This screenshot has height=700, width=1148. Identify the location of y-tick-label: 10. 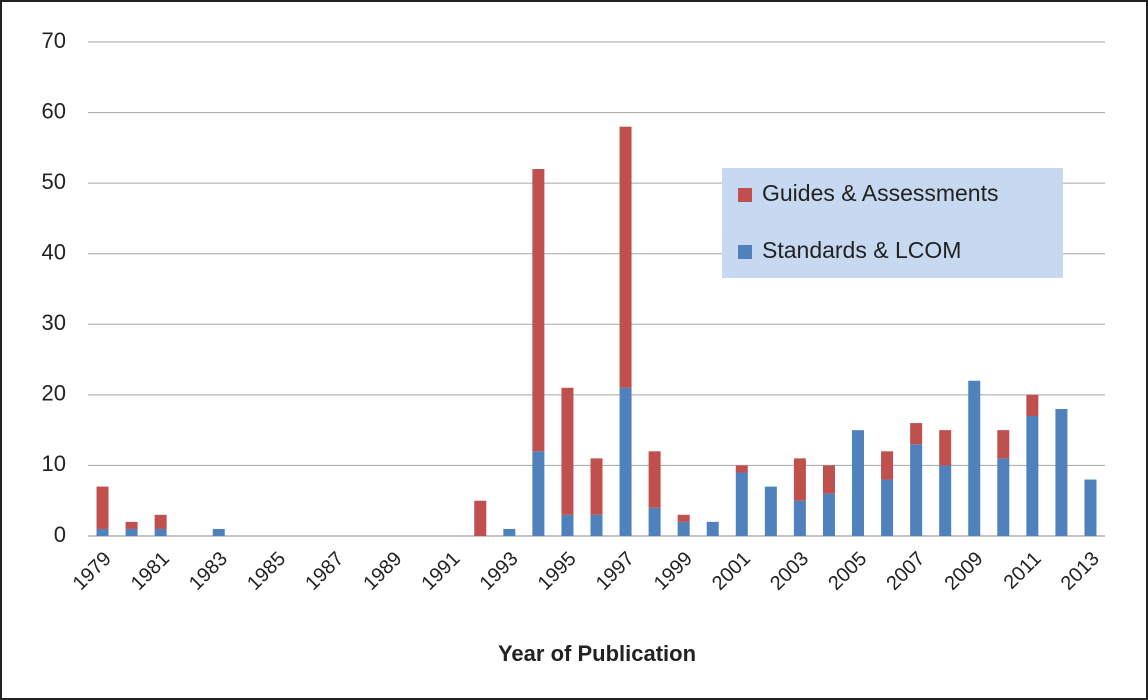
(54, 463).